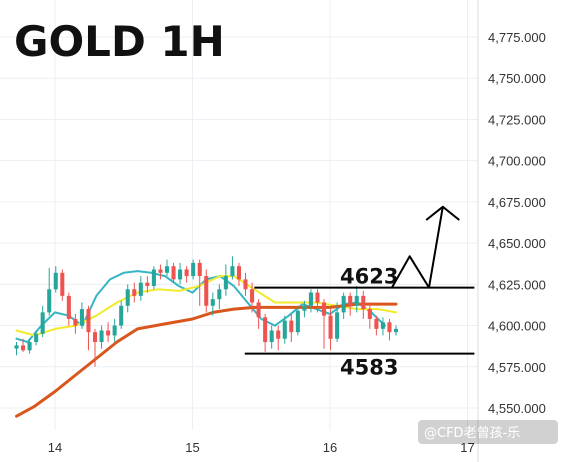 The width and height of the screenshot is (565, 462). I want to click on y-tick-label: 4,675.000, so click(517, 202).